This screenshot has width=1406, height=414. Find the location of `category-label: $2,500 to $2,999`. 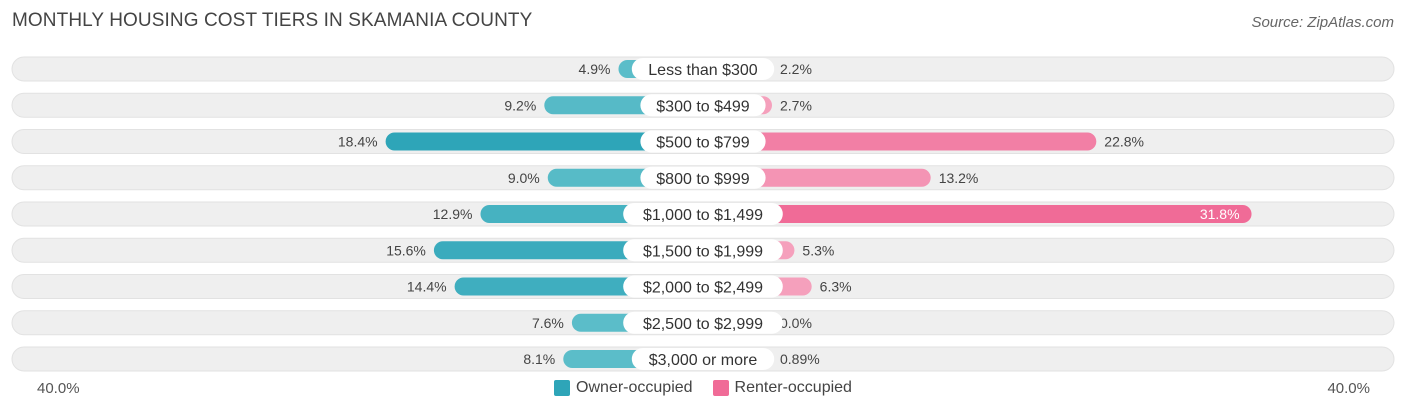

category-label: $2,500 to $2,999 is located at coordinates (703, 324).